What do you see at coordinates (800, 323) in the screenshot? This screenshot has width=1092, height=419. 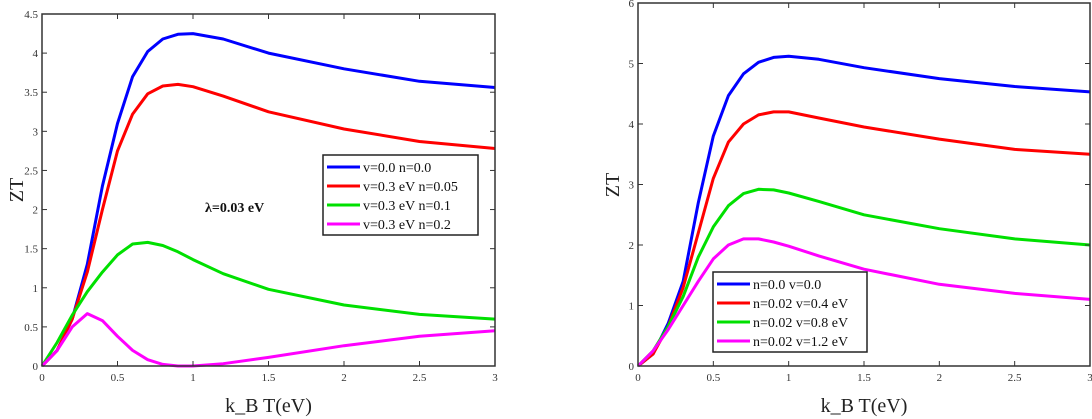 I see `legend-label-3: n=0.02 v=0.8 eV` at bounding box center [800, 323].